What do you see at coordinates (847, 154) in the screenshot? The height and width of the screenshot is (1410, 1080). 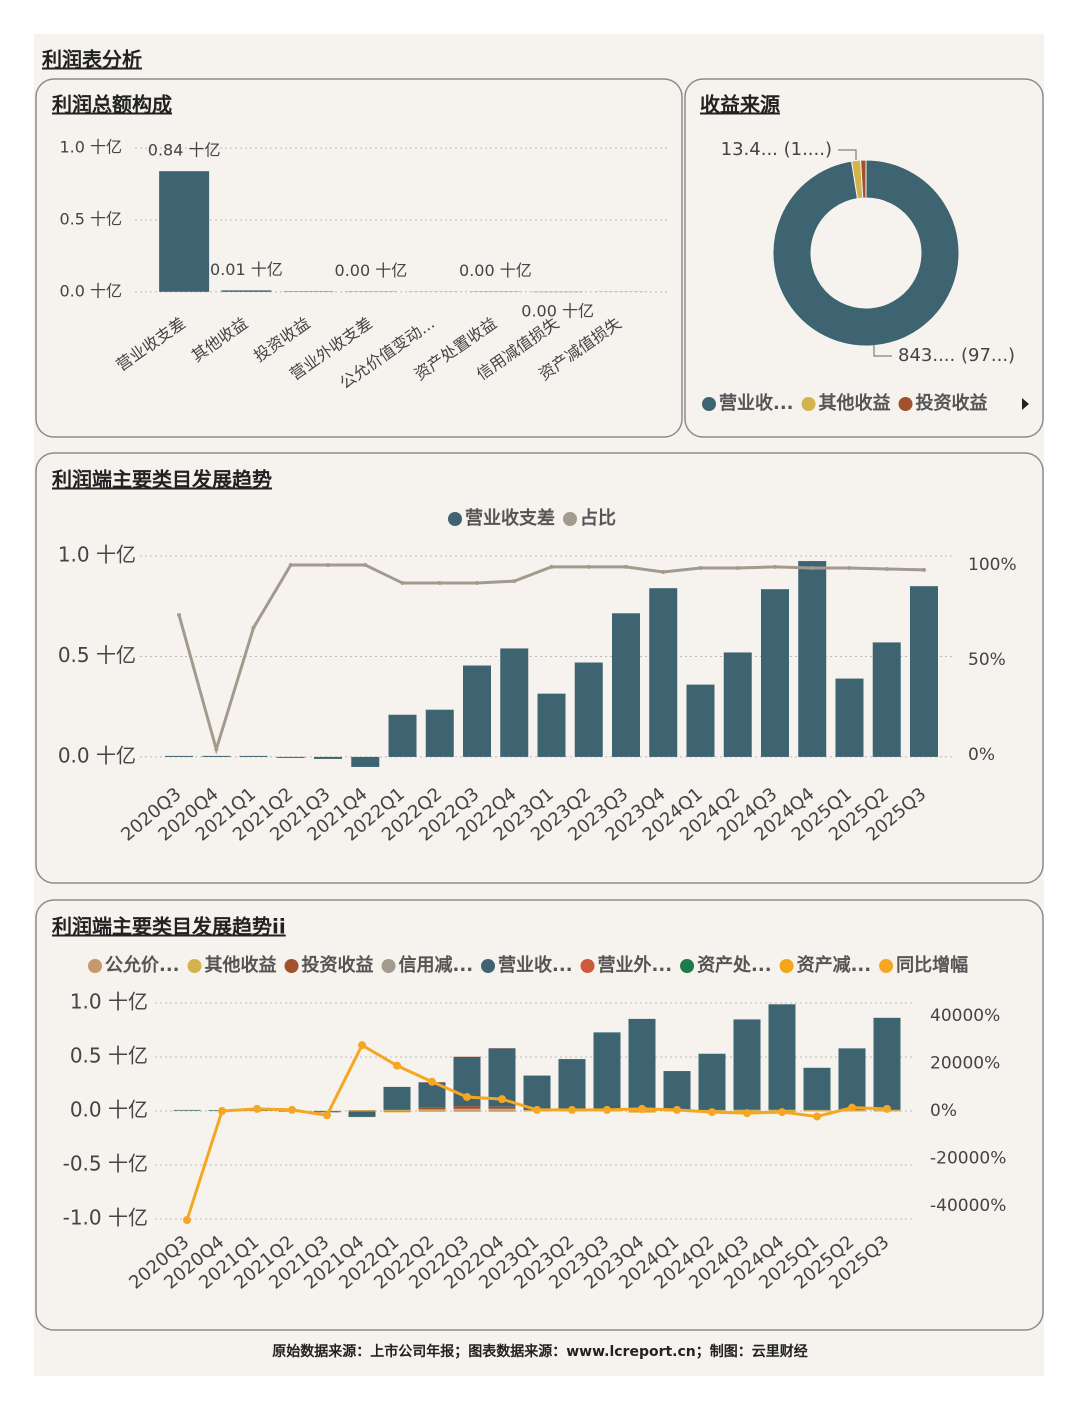 I see `leader-line` at bounding box center [847, 154].